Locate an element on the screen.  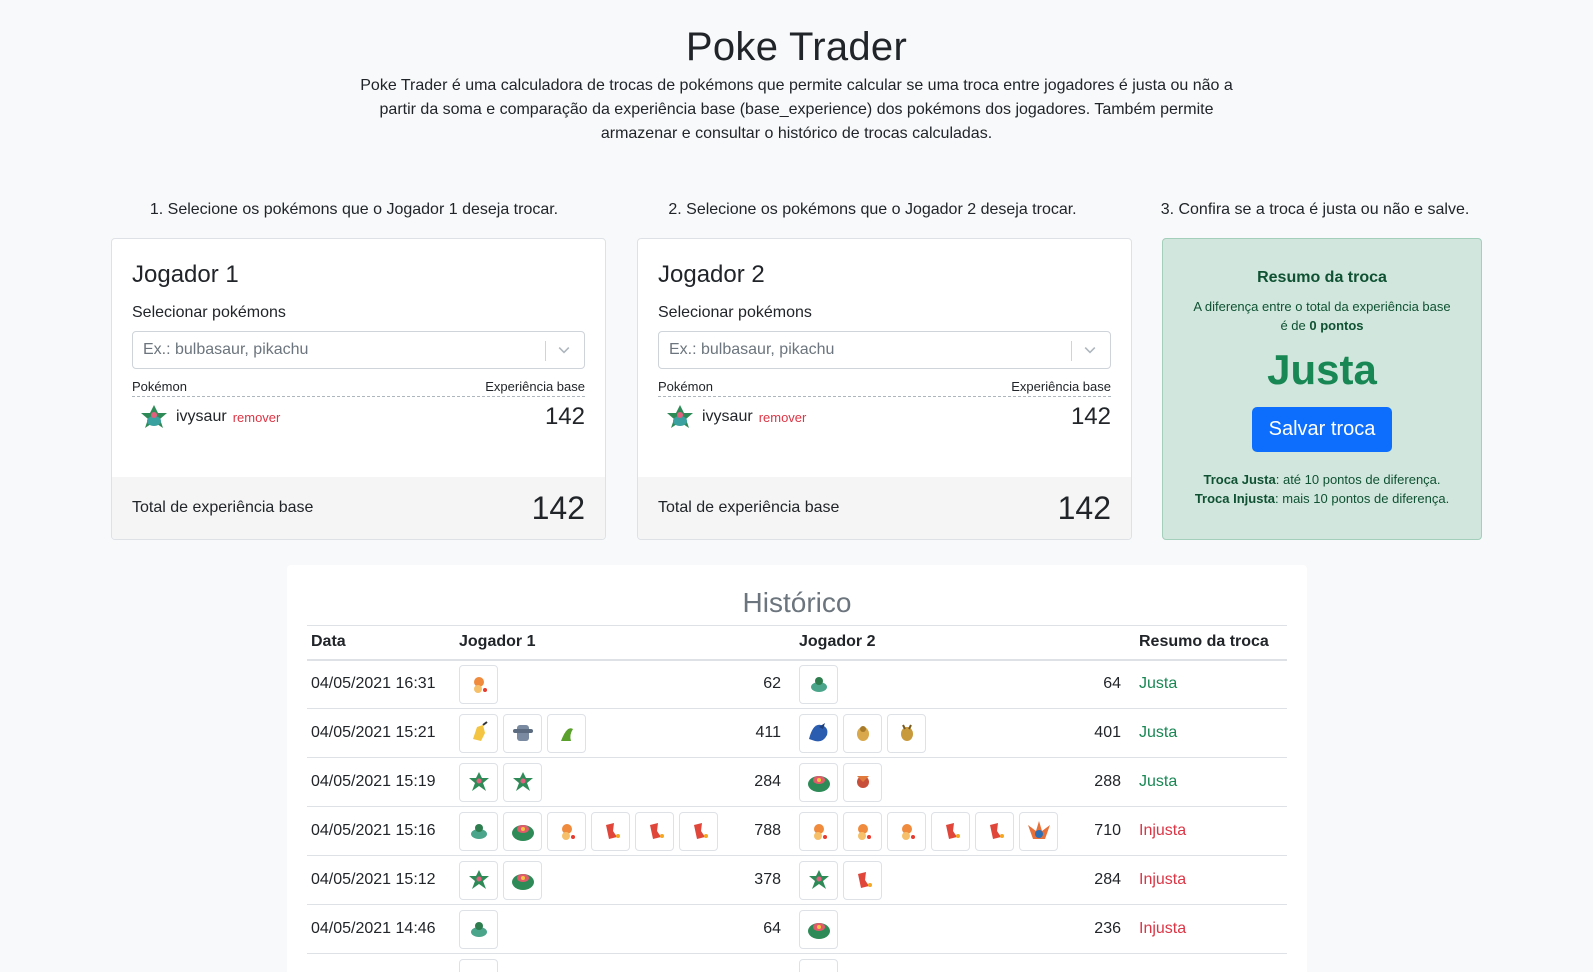
player2-title: Jogador 2 is located at coordinates (711, 274).